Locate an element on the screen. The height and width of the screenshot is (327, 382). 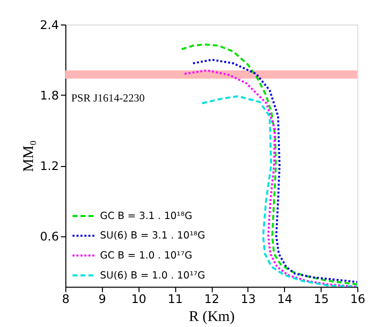
y-tick-label: 0.6 is located at coordinates (49, 237).